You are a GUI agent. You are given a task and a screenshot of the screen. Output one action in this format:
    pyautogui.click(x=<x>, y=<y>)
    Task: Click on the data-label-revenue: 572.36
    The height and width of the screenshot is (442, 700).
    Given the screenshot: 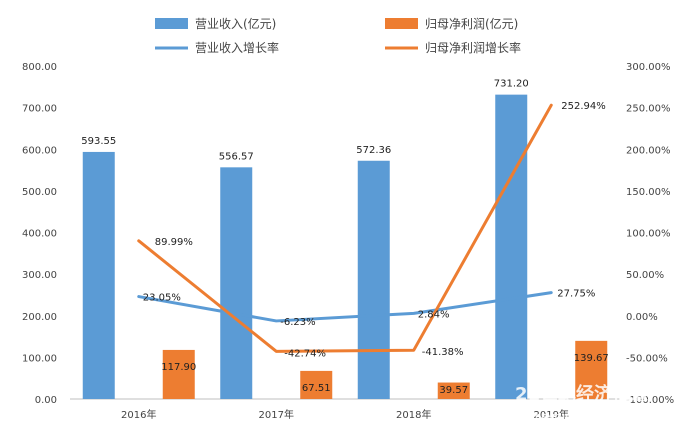 What is the action you would take?
    pyautogui.click(x=373, y=150)
    